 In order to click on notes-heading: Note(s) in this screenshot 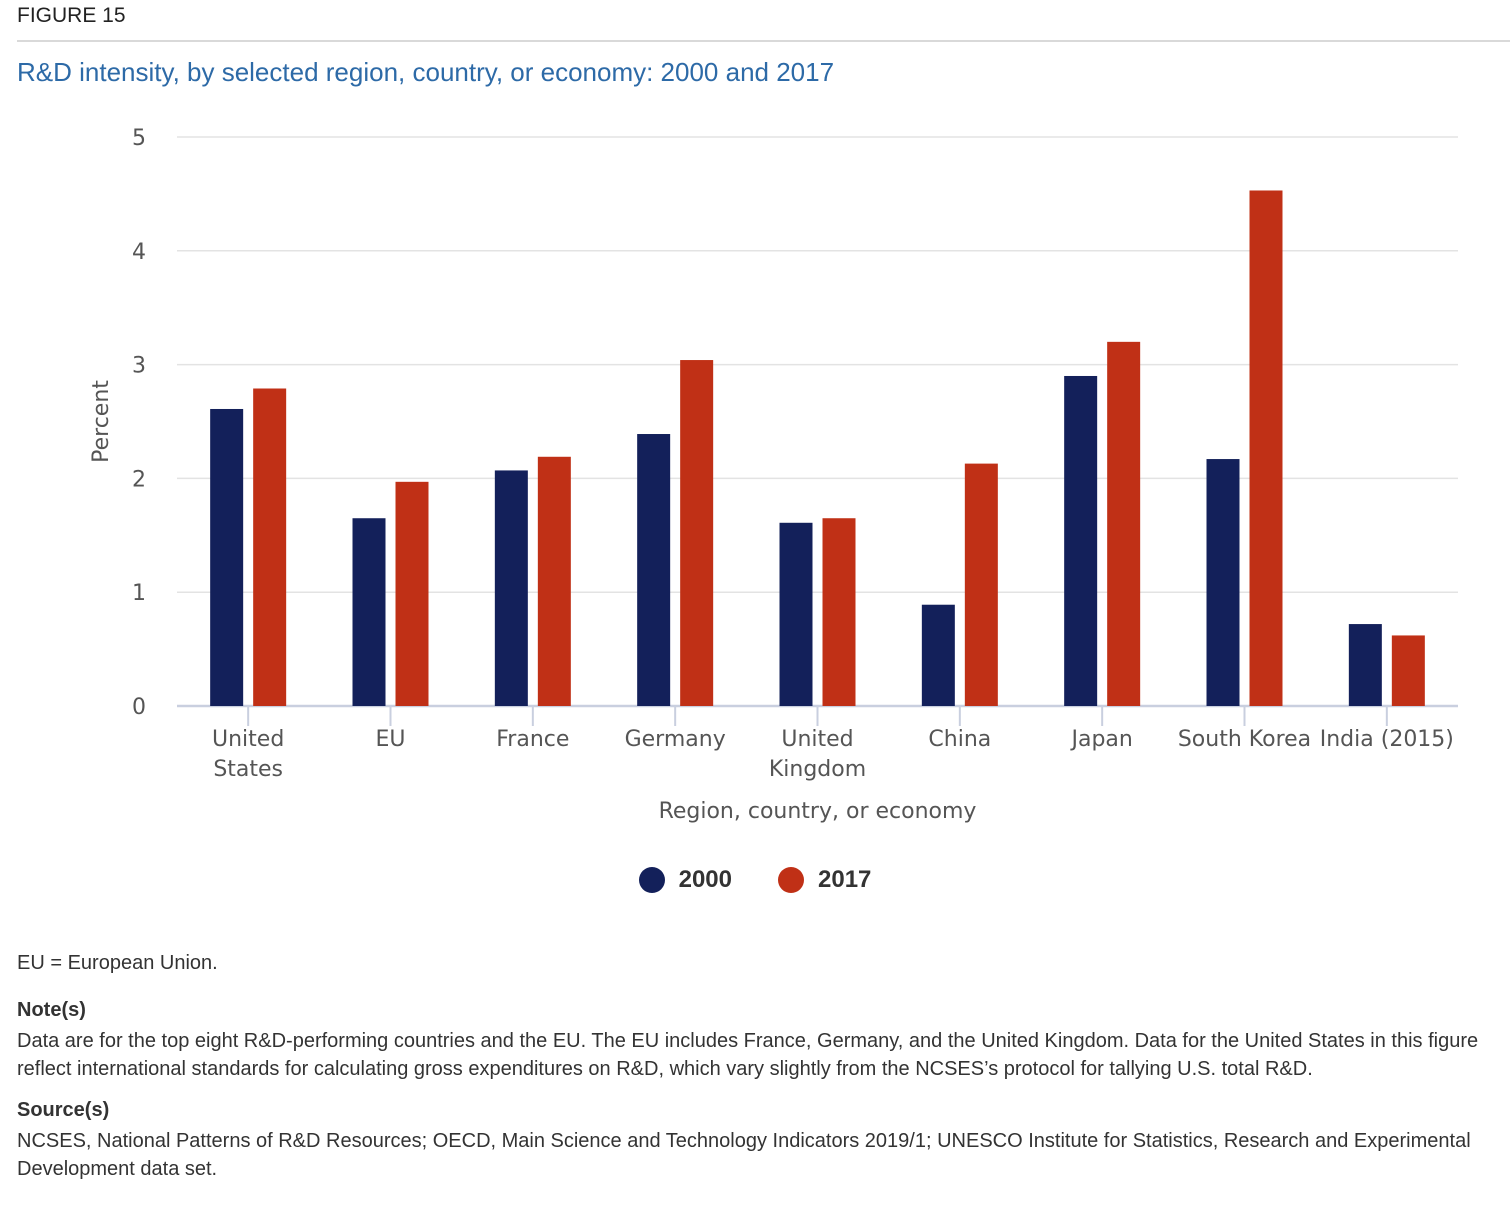, I will do `click(51, 1010)`.